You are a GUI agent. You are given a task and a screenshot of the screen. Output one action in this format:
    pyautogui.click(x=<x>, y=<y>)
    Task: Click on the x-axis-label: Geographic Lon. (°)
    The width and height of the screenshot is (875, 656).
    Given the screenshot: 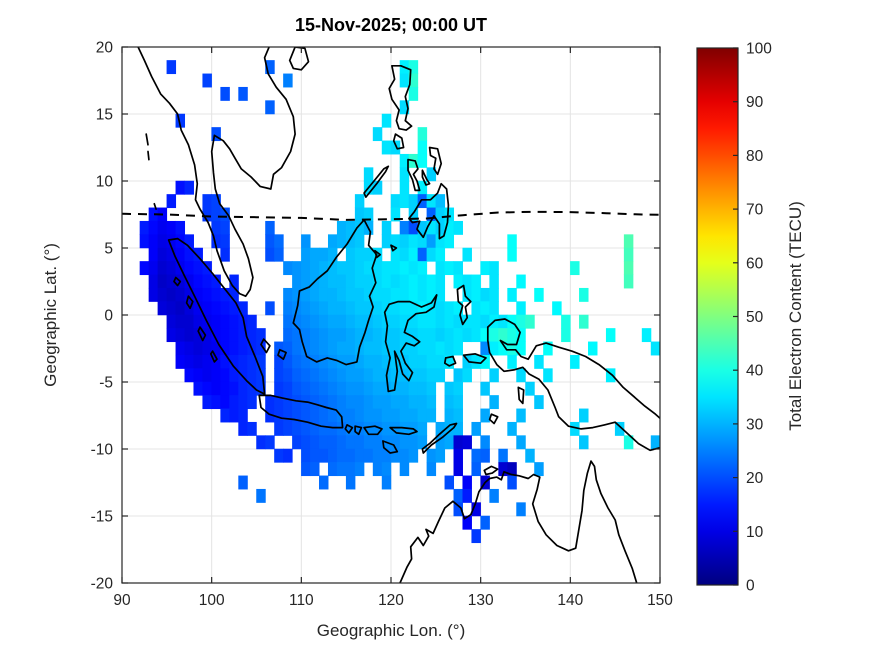 What is the action you would take?
    pyautogui.click(x=391, y=630)
    